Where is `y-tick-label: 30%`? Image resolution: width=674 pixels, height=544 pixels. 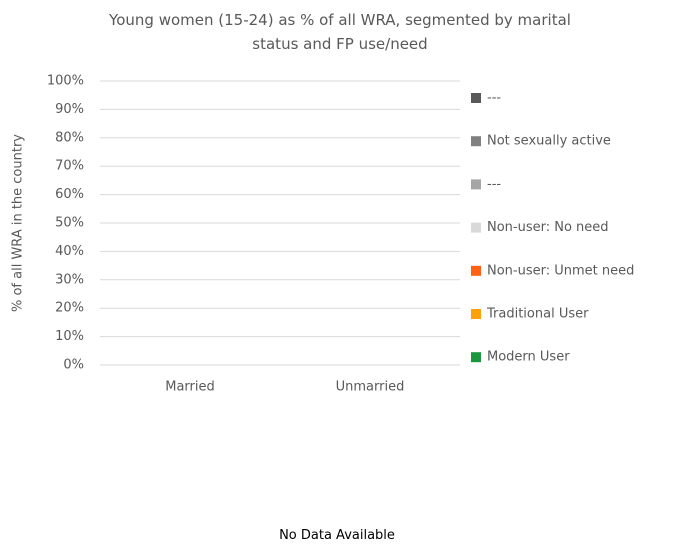 y-tick-label: 30% is located at coordinates (69, 279).